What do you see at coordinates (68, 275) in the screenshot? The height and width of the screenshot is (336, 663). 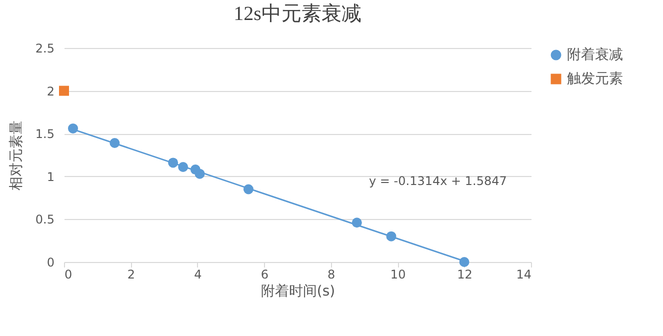 I see `x-tick-label: 0` at bounding box center [68, 275].